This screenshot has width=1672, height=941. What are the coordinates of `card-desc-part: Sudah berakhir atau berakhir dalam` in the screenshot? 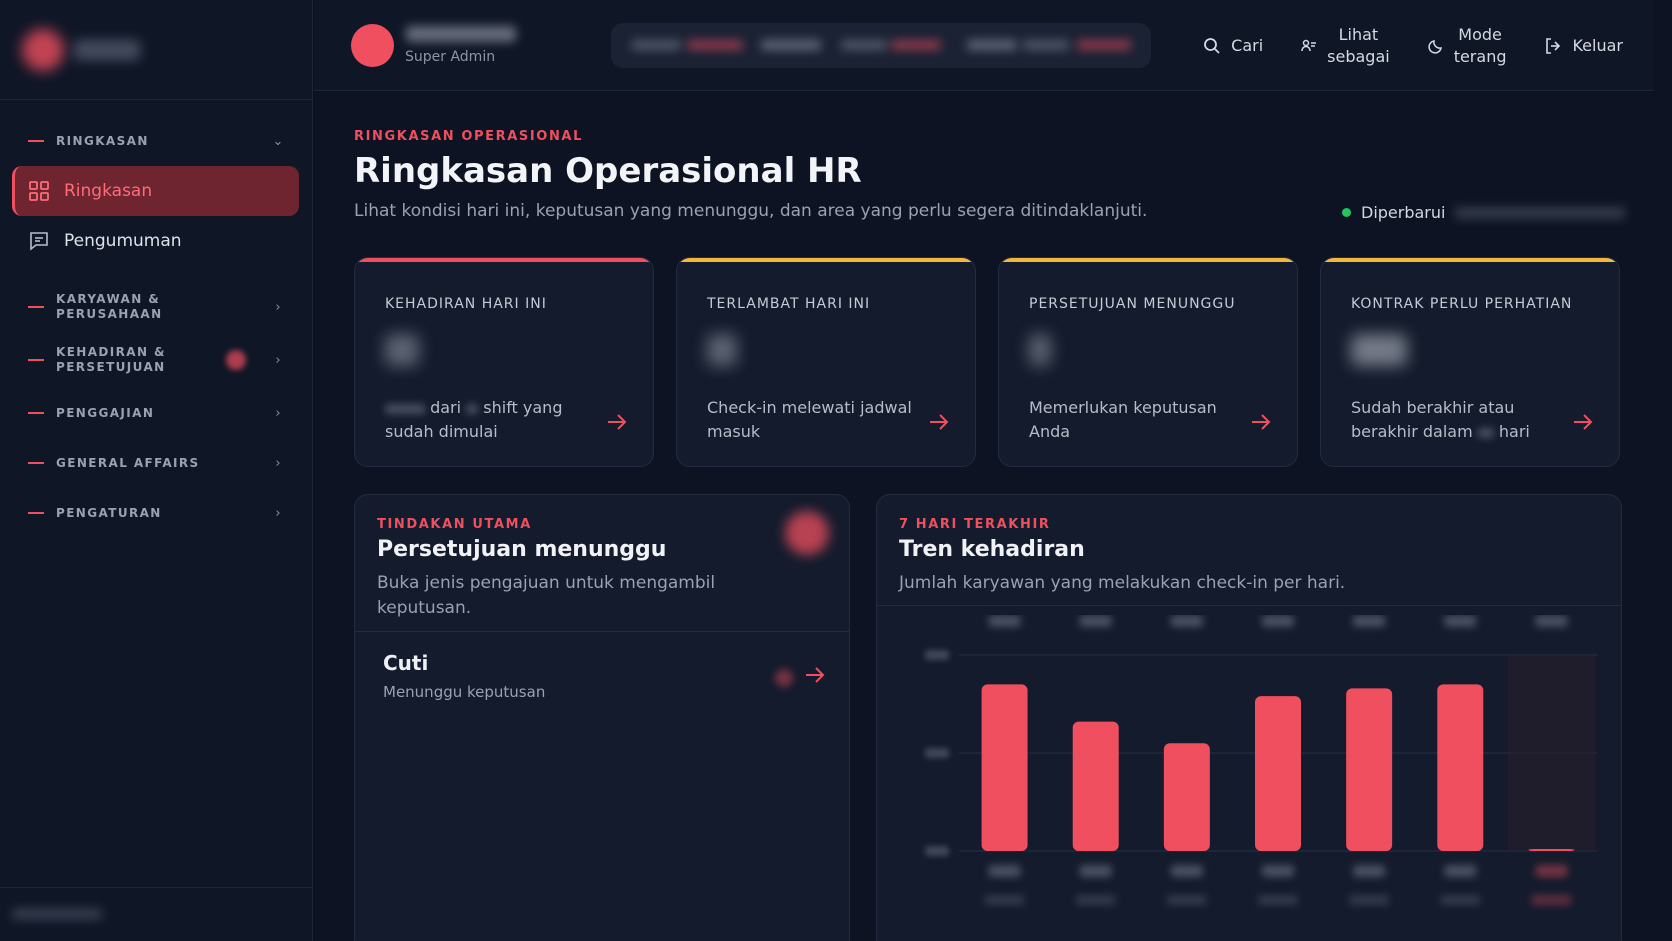 It's located at (1433, 419).